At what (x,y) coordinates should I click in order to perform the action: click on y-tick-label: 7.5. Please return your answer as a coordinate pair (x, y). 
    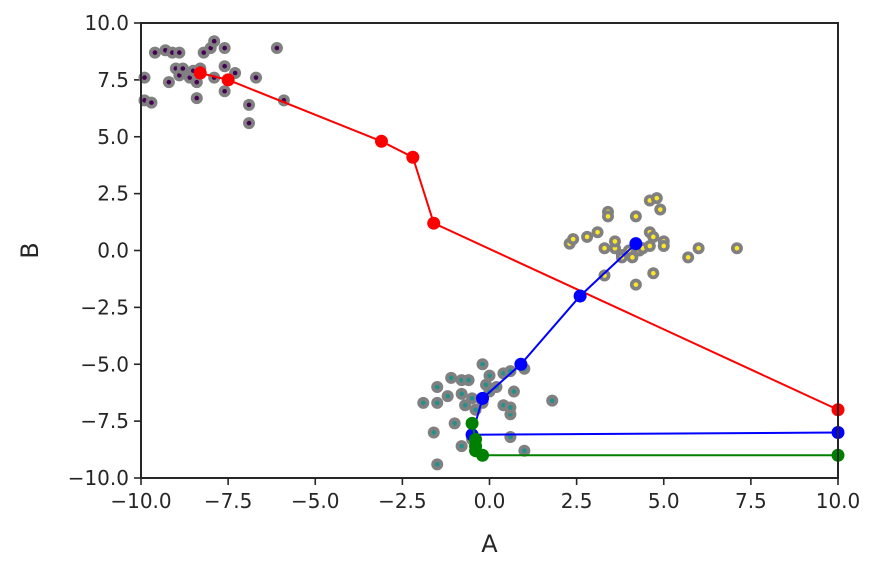
    Looking at the image, I should click on (113, 80).